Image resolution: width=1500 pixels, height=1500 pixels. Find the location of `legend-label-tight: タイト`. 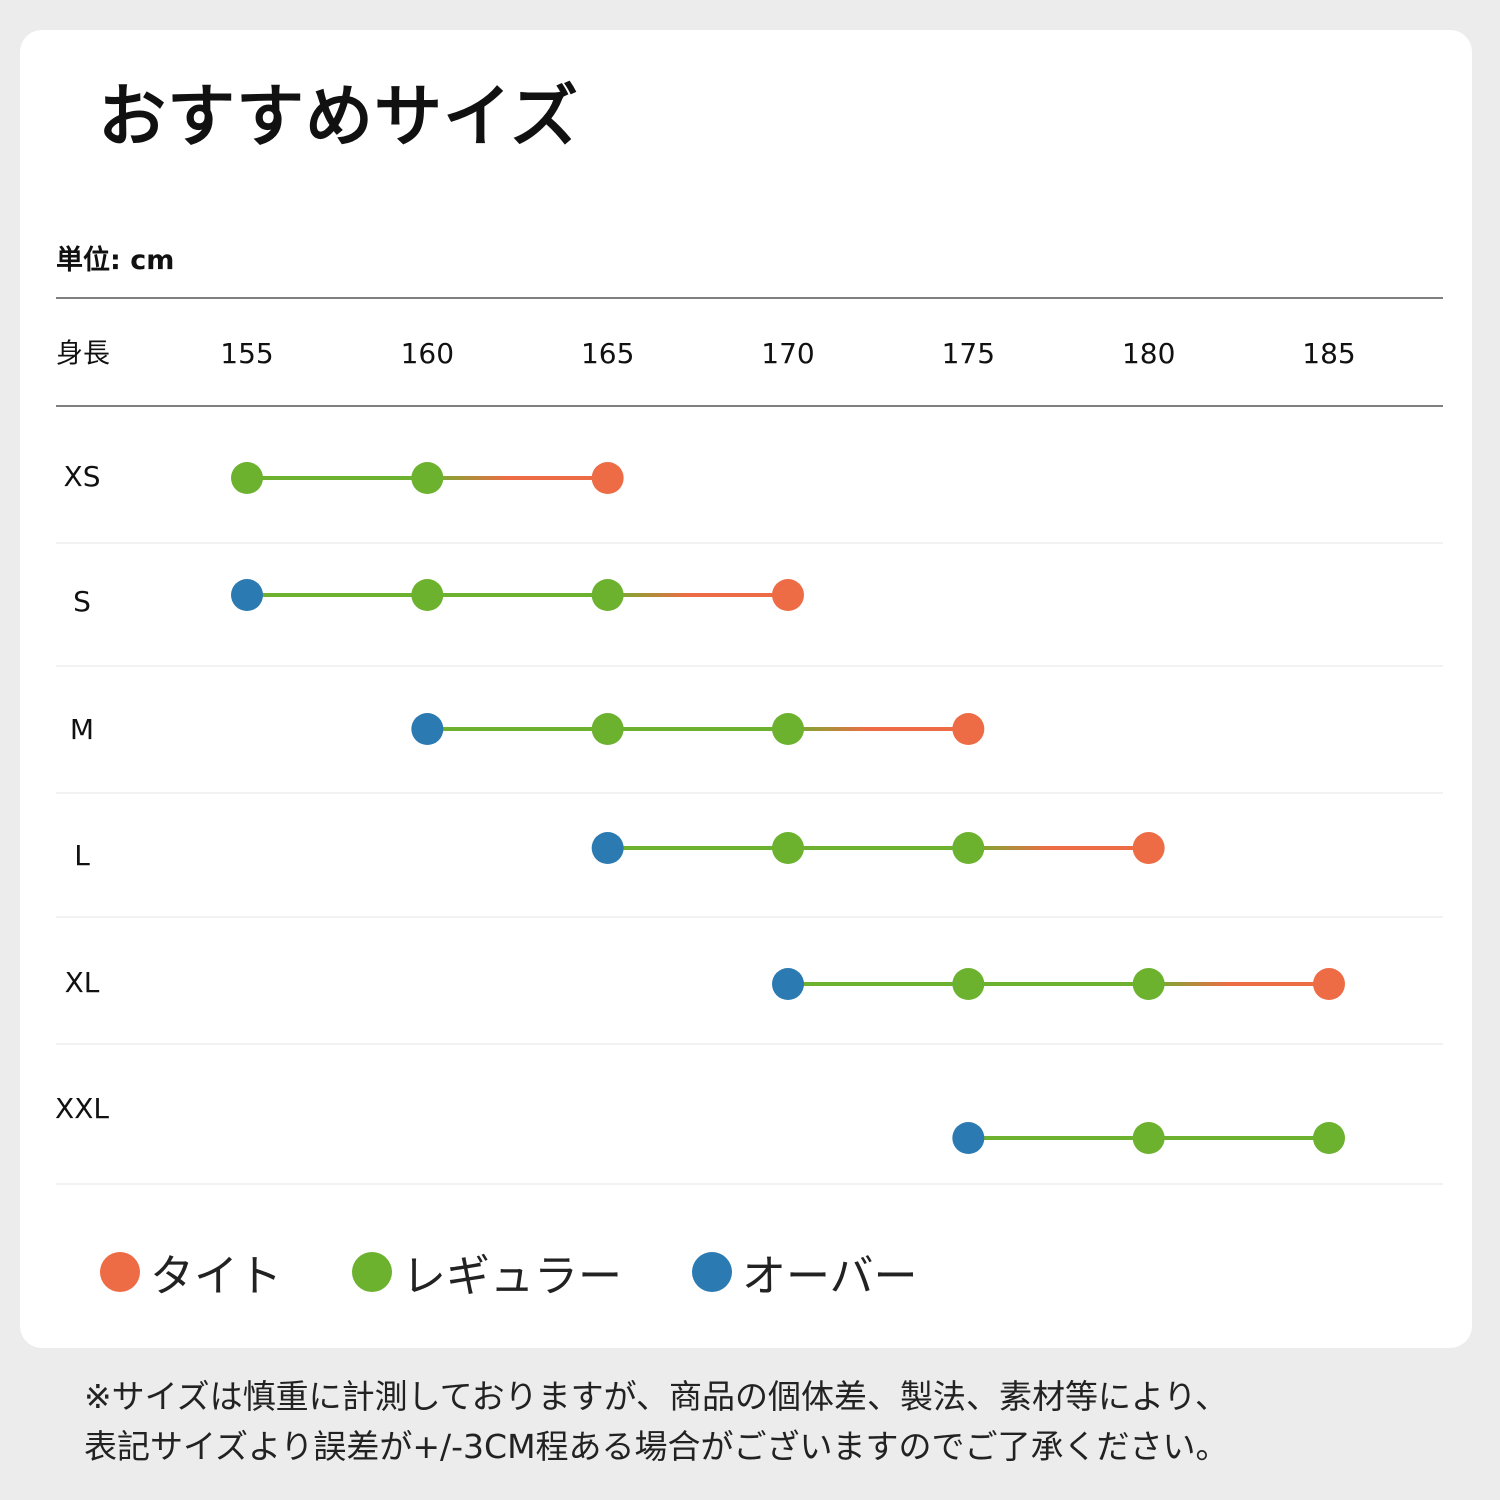

legend-label-tight: タイト is located at coordinates (216, 1276).